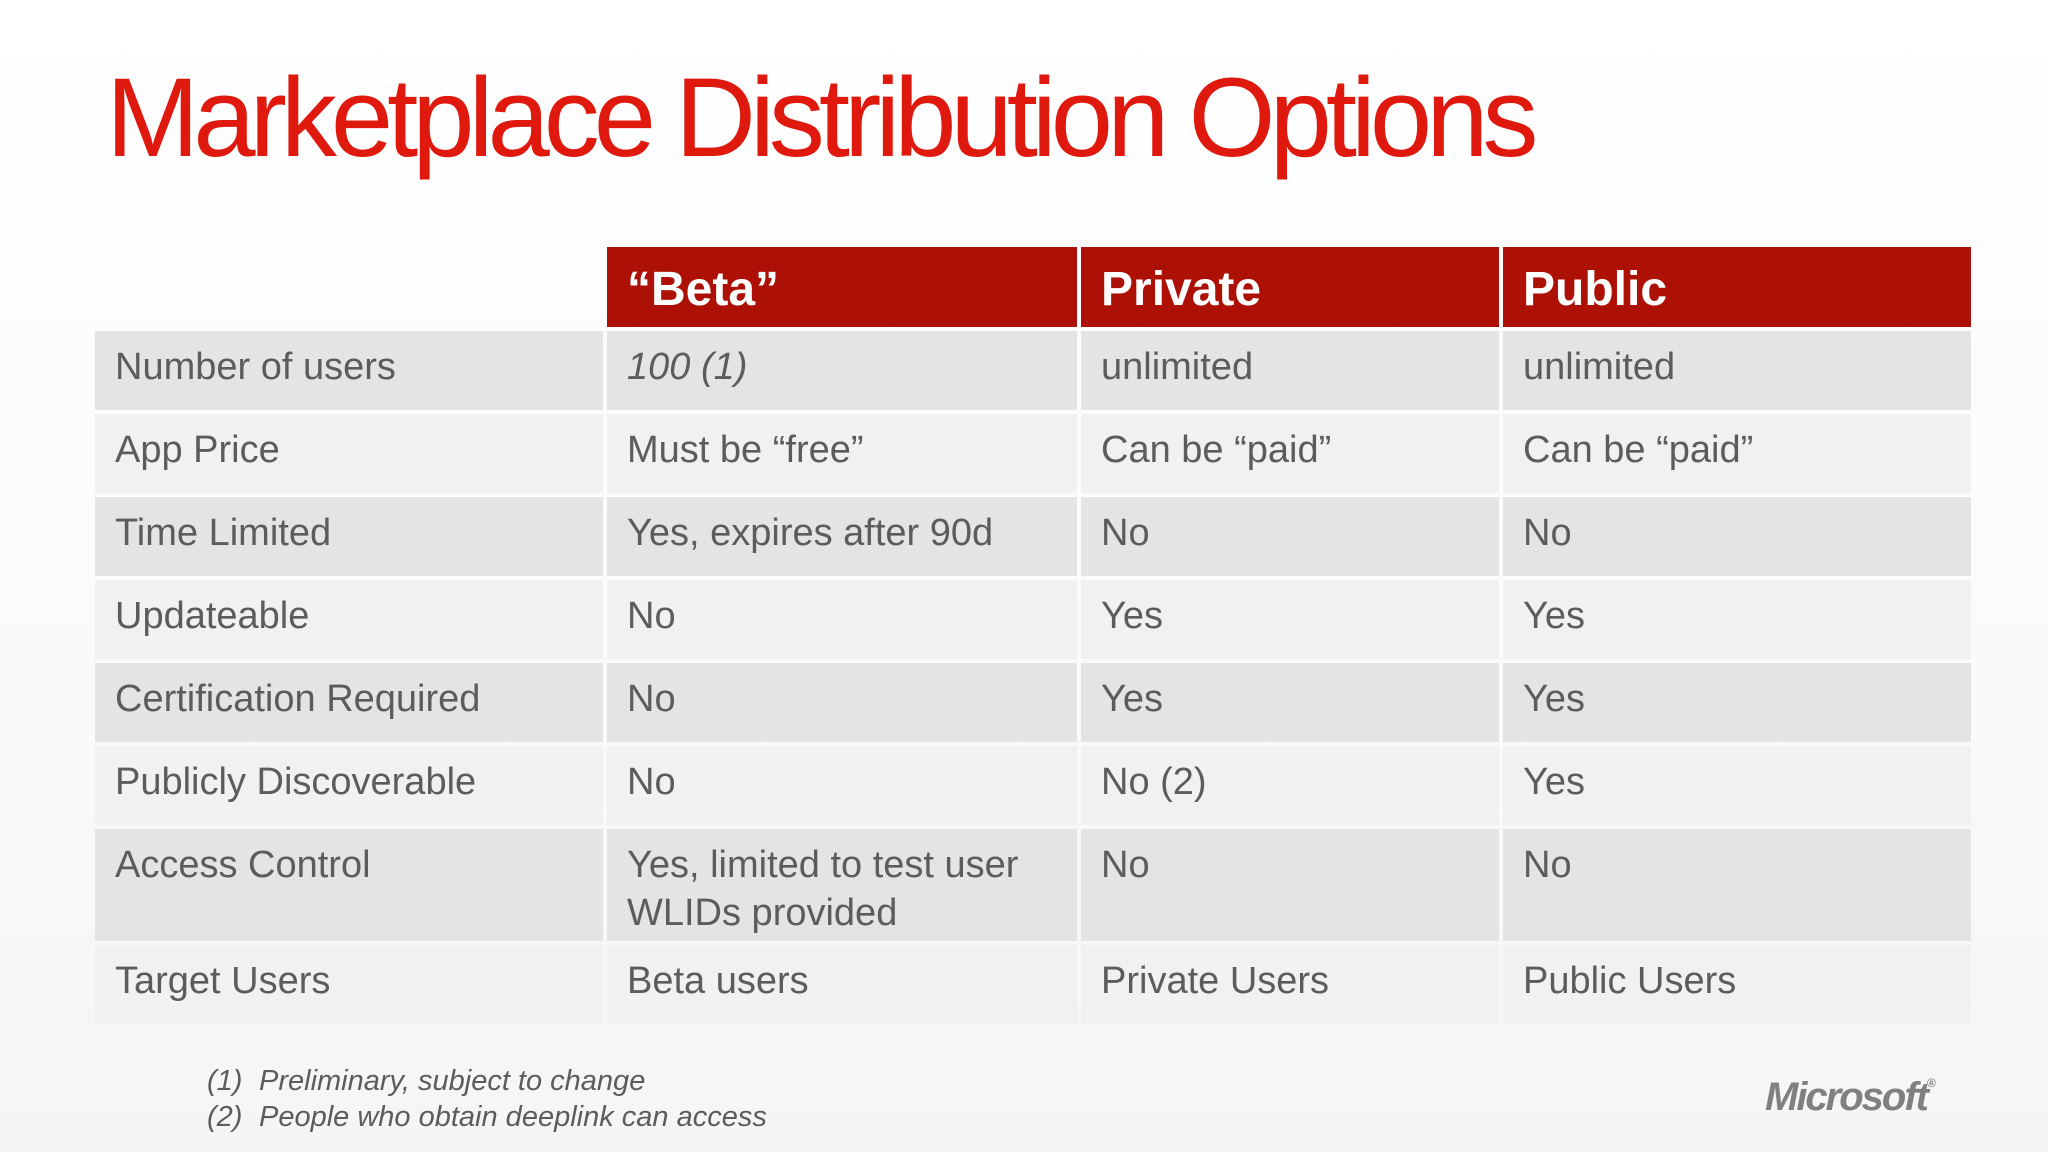  I want to click on footnote: (2) People who obtain deeplink can access, so click(487, 1117).